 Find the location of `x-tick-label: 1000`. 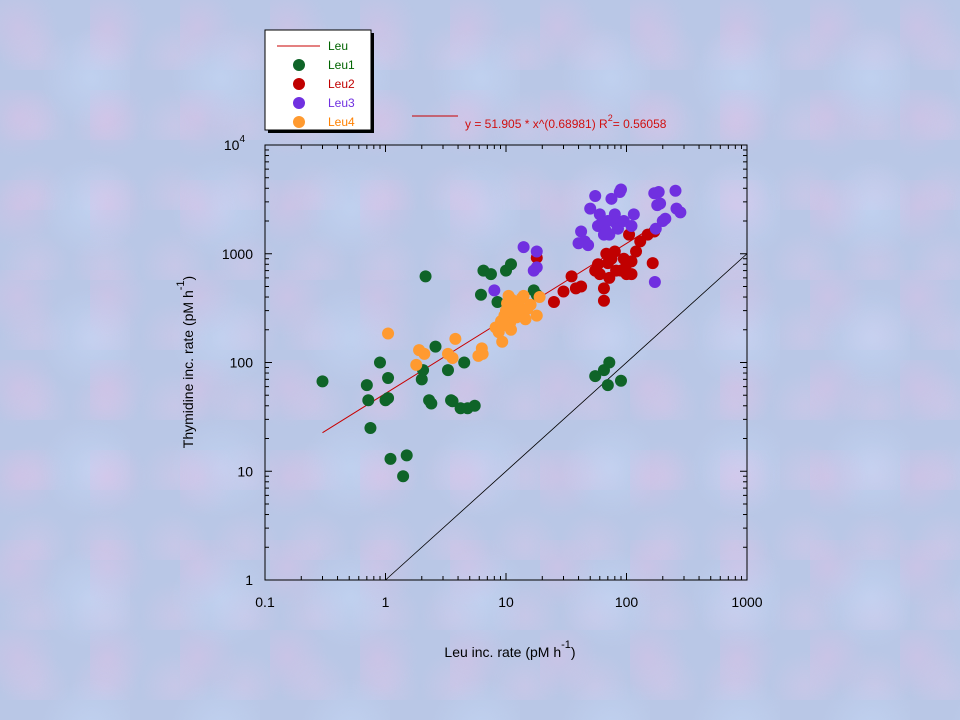

x-tick-label: 1000 is located at coordinates (746, 602).